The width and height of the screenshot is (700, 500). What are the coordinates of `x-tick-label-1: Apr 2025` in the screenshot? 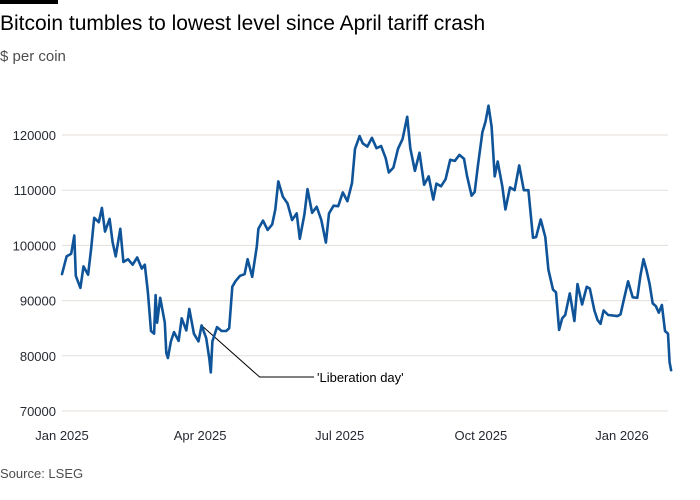 It's located at (200, 435).